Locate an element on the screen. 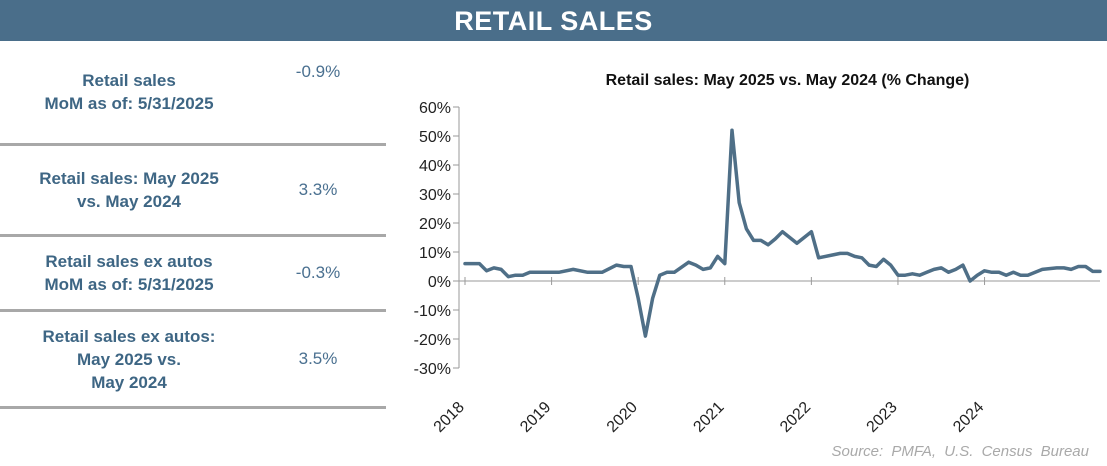  x-tick-label: 2018 is located at coordinates (449, 417).